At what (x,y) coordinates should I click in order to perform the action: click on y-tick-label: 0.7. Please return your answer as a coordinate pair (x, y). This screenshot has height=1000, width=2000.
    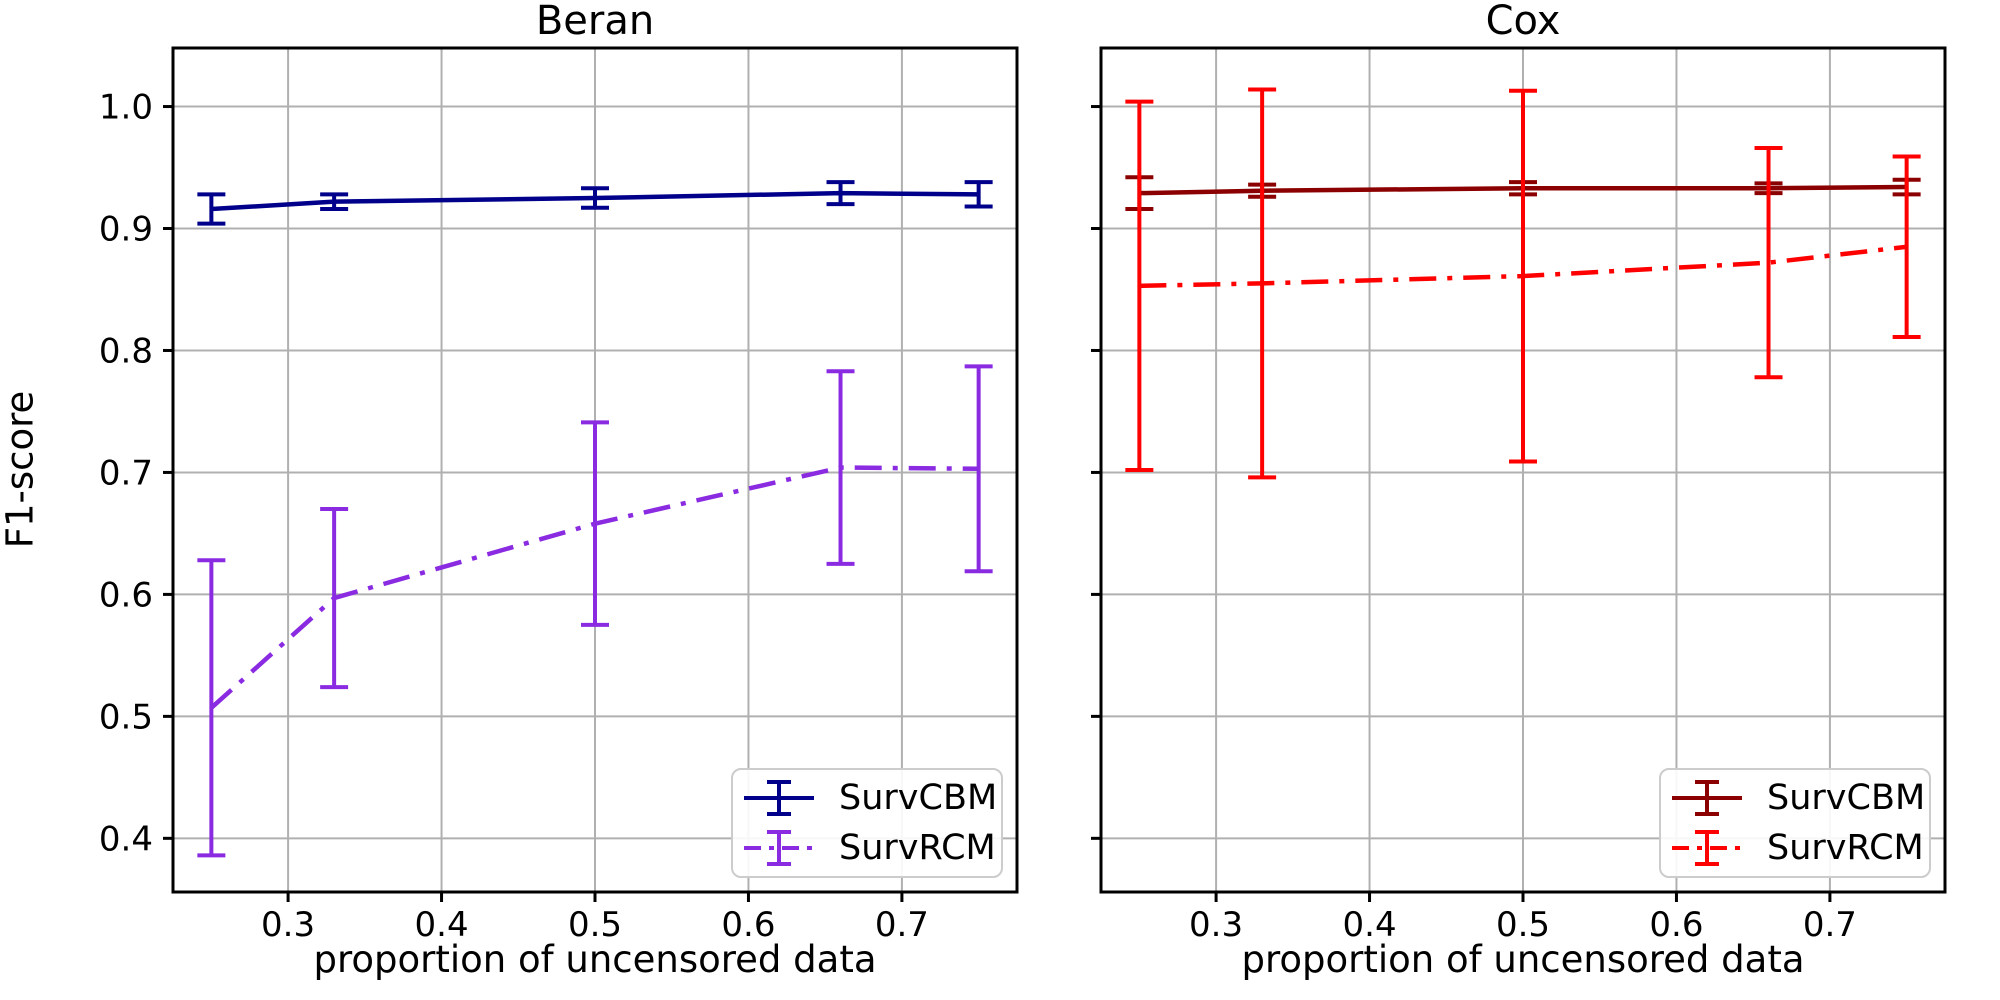
    Looking at the image, I should click on (126, 473).